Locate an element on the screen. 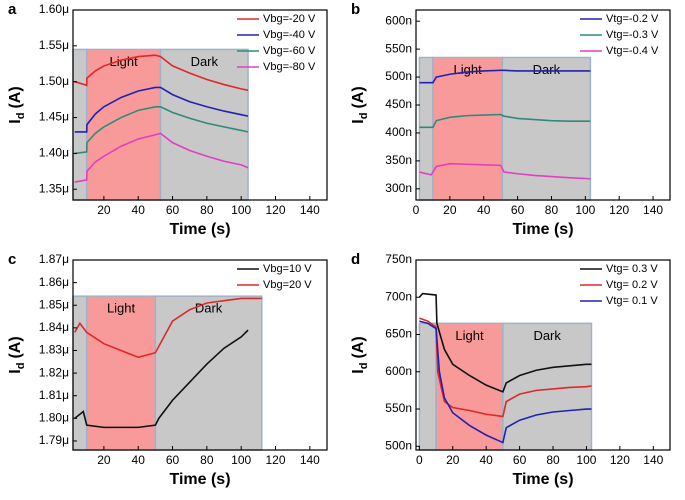 Image resolution: width=685 pixels, height=500 pixels. legend-label: Vbg=-20 V is located at coordinates (289, 19).